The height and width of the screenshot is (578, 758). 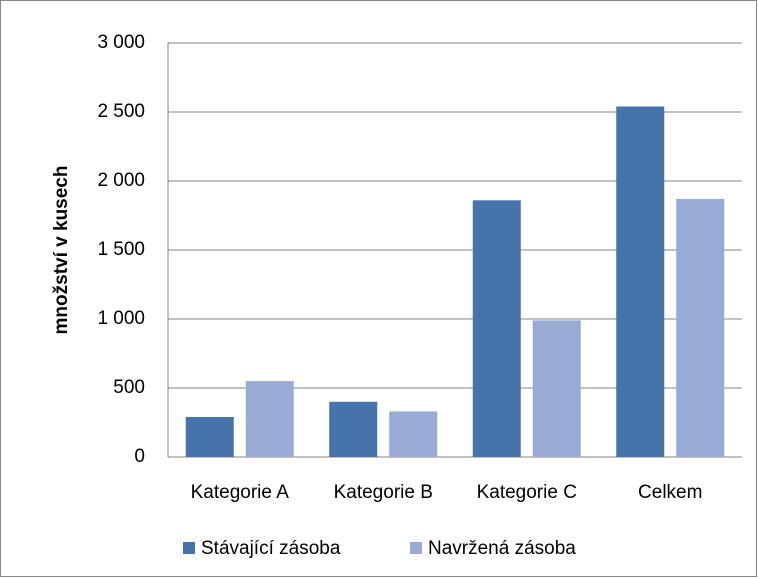 I want to click on y-tick-label: 1 000, so click(x=121, y=318).